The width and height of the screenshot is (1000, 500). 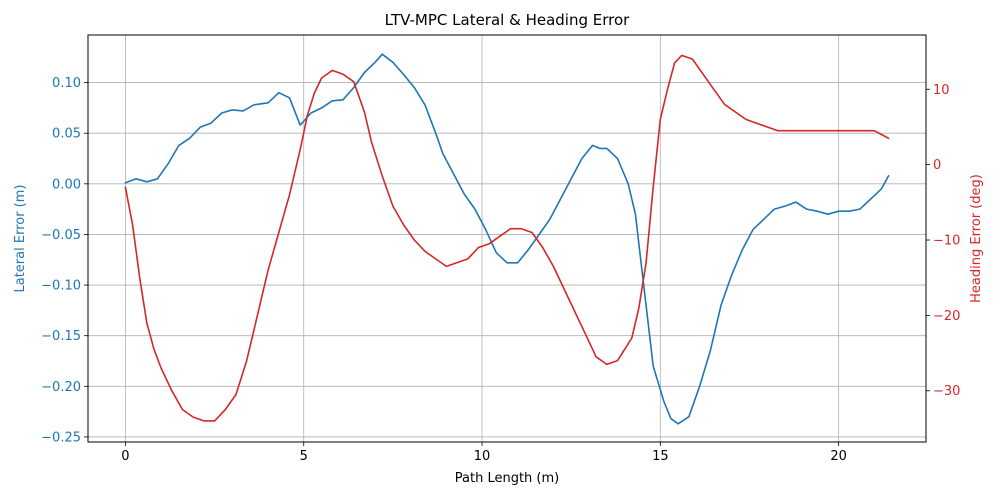 What do you see at coordinates (507, 20) in the screenshot?
I see `chart-title: LTV-MPC Lateral & Heading Error` at bounding box center [507, 20].